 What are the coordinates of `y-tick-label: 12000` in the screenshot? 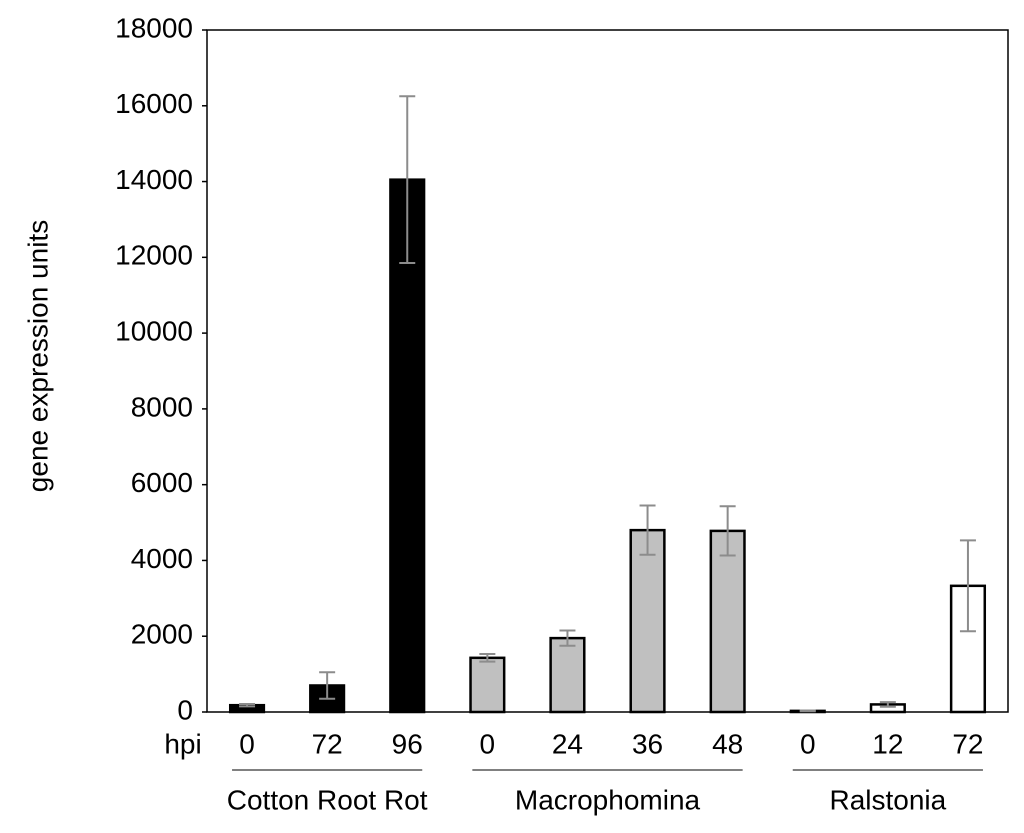 It's located at (154, 255).